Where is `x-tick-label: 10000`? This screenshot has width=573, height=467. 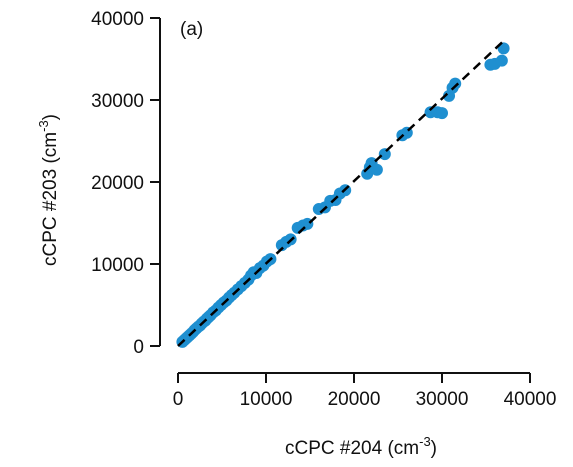
x-tick-label: 10000 is located at coordinates (266, 399).